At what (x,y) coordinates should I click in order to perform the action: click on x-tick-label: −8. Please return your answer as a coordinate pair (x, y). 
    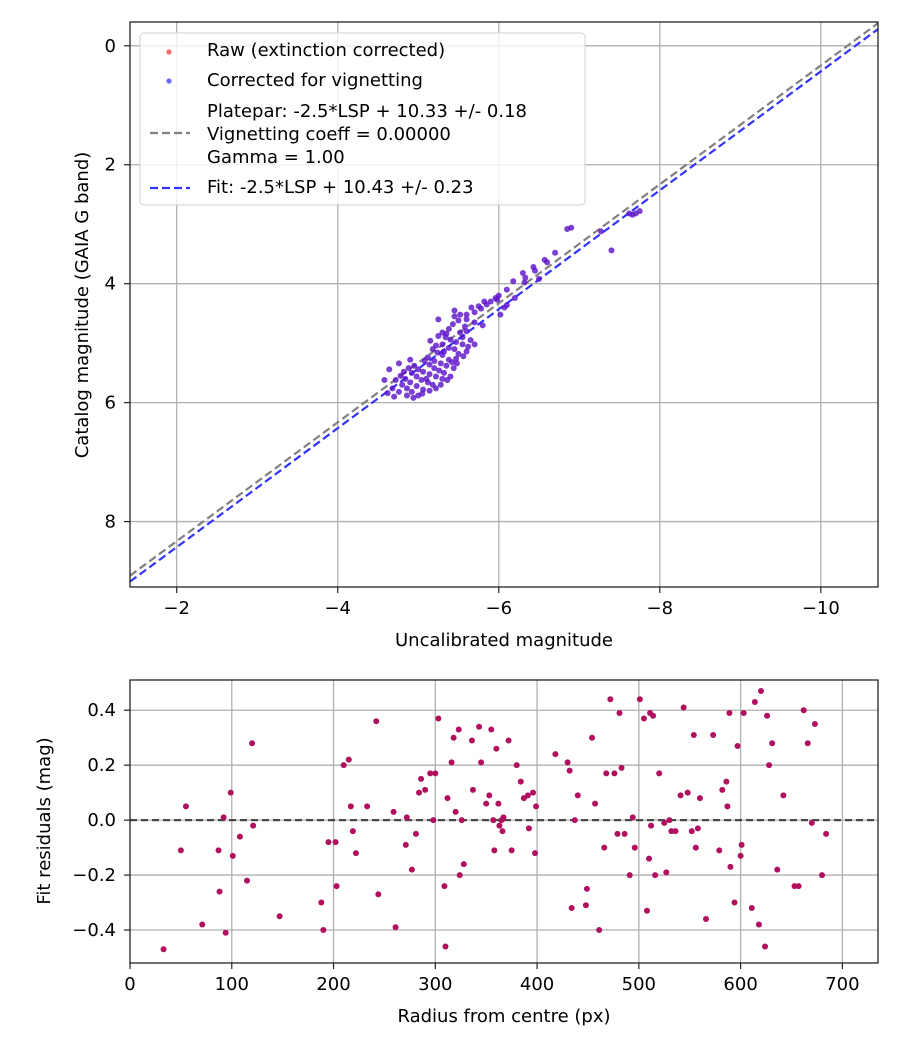
    Looking at the image, I should click on (660, 608).